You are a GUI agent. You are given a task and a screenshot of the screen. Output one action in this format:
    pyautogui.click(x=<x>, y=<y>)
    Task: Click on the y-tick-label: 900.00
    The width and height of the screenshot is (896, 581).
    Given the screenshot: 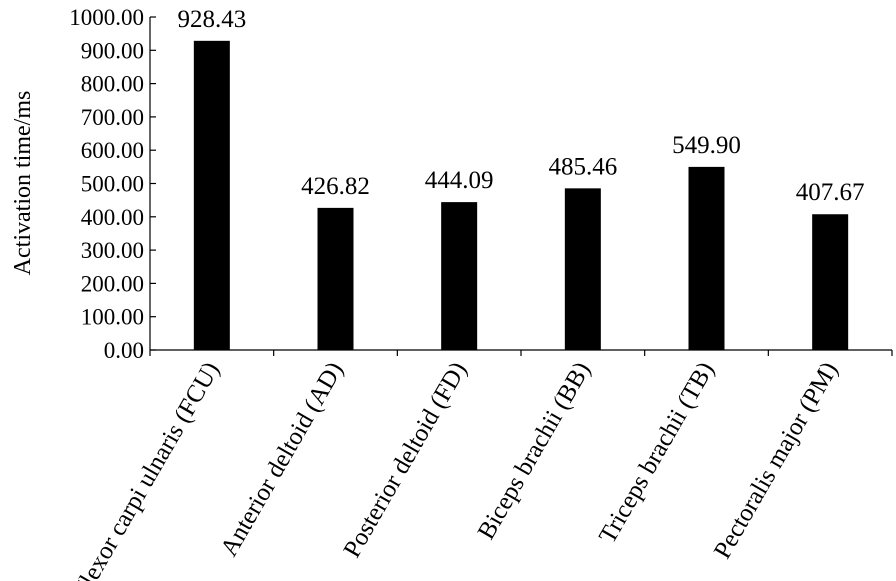 What is the action you would take?
    pyautogui.click(x=112, y=50)
    